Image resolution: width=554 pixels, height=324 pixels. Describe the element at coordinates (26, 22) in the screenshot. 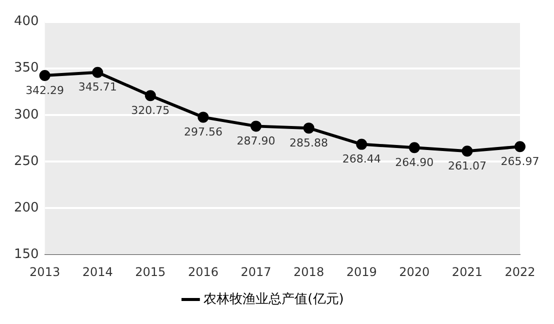

I see `y-tick-label: 400` at that location.